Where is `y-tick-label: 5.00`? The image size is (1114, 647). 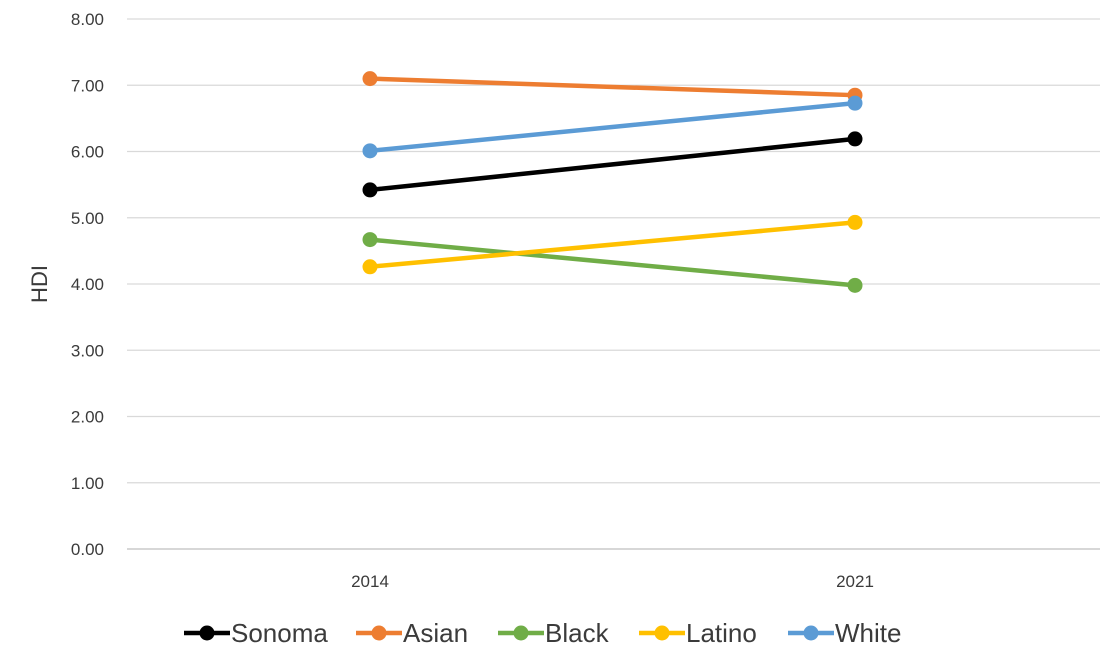 y-tick-label: 5.00 is located at coordinates (87, 218).